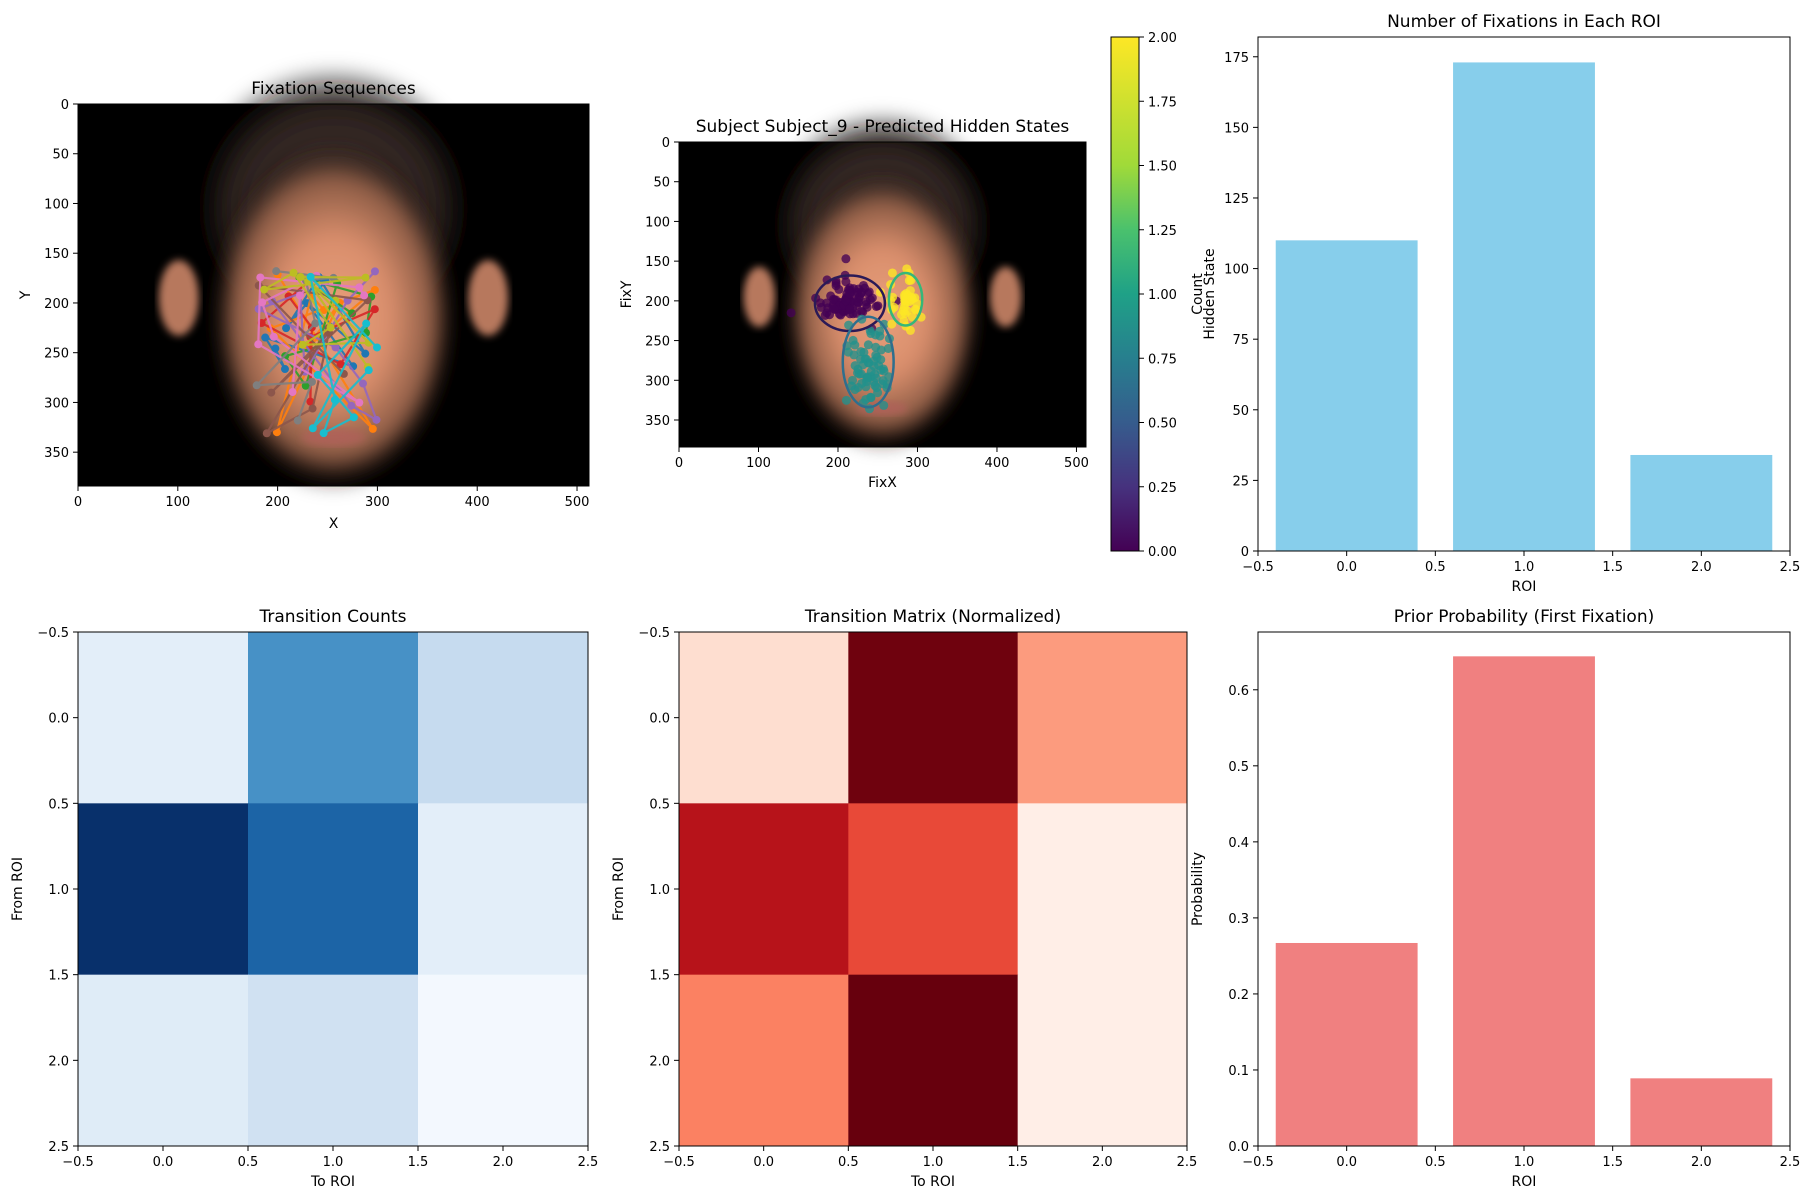 This screenshot has width=1800, height=1200. I want to click on x-tick-label: 1.5, so click(1017, 1162).